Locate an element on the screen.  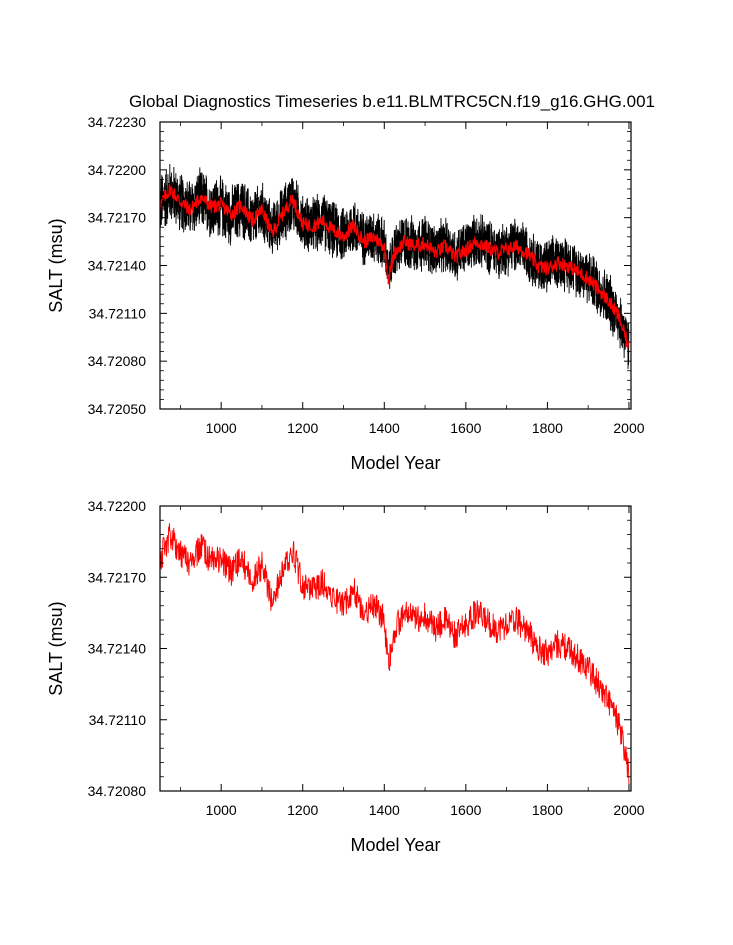
y-tick-label: 34.72050 is located at coordinates (117, 409).